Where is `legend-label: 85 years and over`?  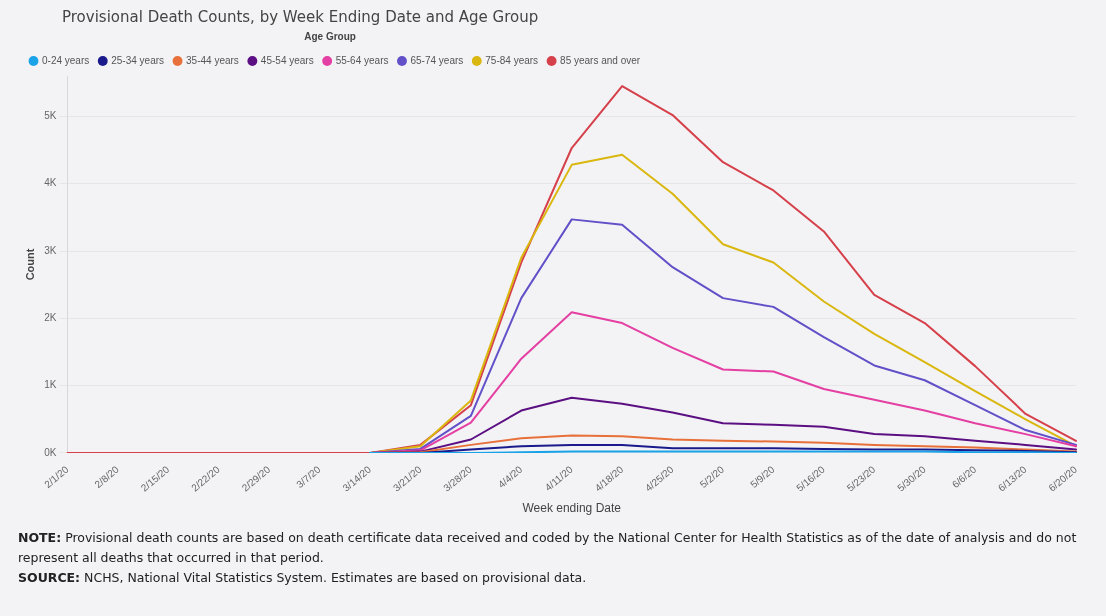
legend-label: 85 years and over is located at coordinates (600, 60).